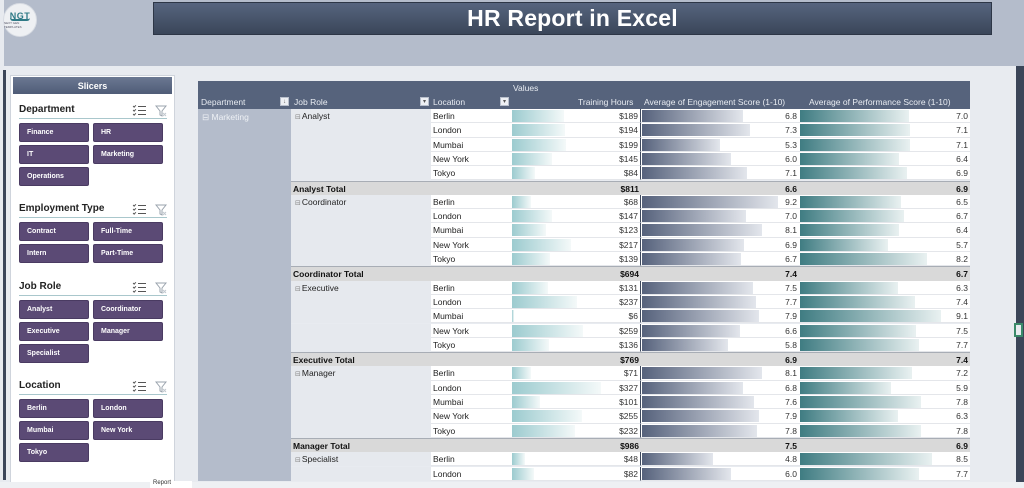 The height and width of the screenshot is (488, 1024). What do you see at coordinates (54, 452) in the screenshot?
I see `slicer-item-tokyo: Tokyo` at bounding box center [54, 452].